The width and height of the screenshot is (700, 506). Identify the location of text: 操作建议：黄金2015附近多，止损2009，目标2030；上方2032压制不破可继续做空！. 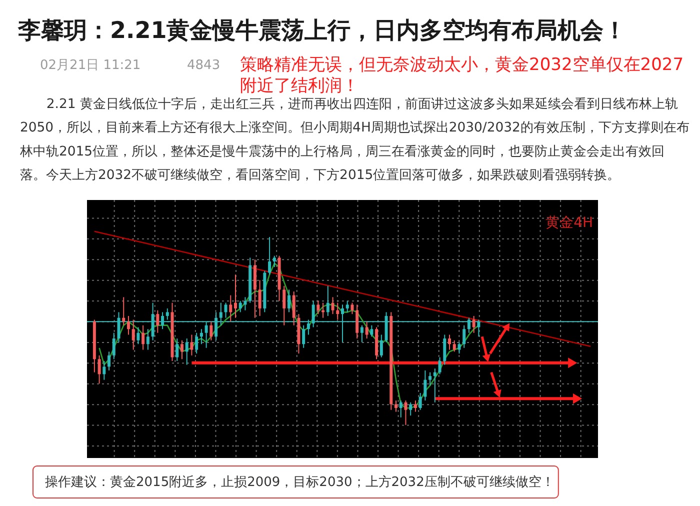
(299, 482).